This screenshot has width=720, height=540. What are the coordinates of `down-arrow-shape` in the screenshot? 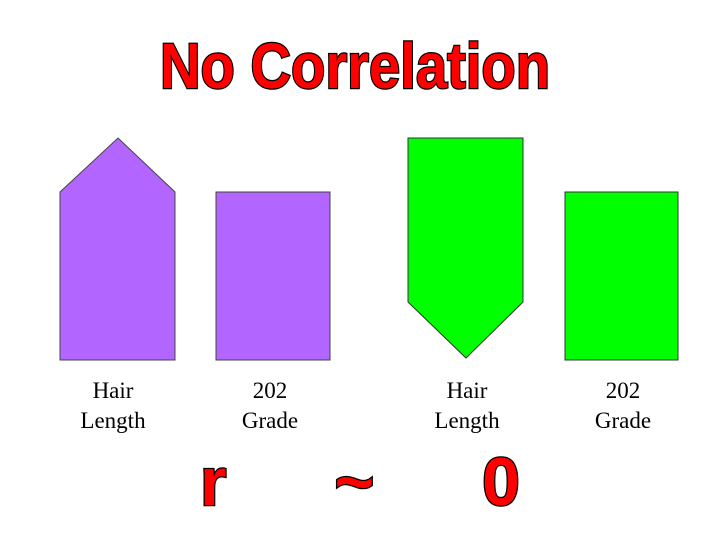 It's located at (465, 248).